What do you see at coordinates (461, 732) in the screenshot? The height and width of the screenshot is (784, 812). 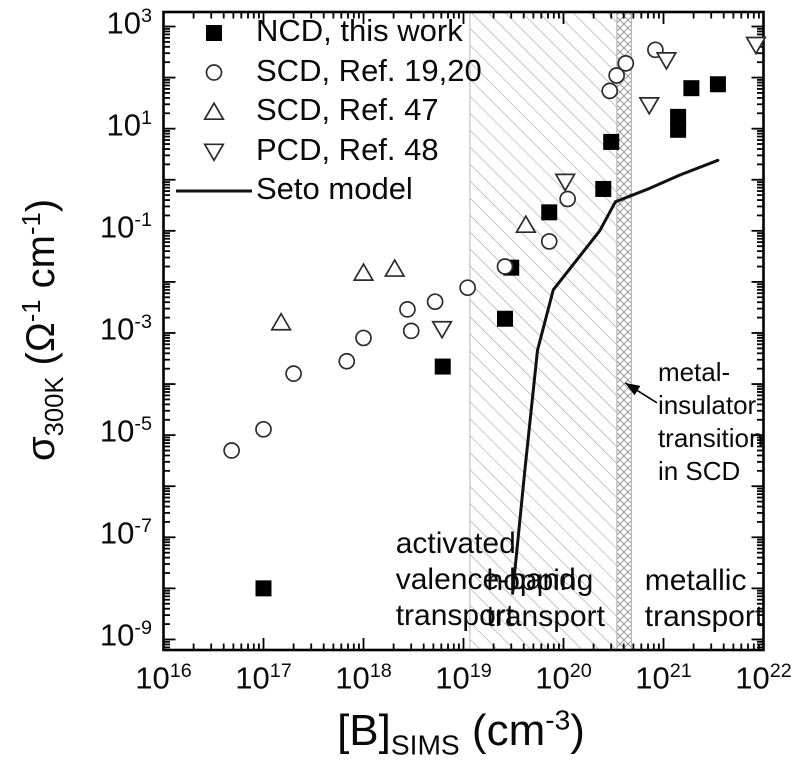 I see `x-axis-label: [B]SIMS (cm-3)` at bounding box center [461, 732].